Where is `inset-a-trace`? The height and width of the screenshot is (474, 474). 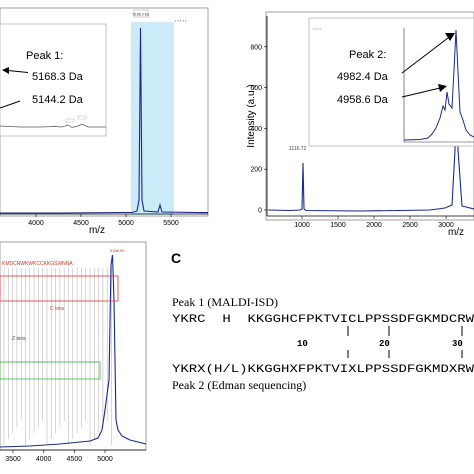
inset-a-trace is located at coordinates (53, 125).